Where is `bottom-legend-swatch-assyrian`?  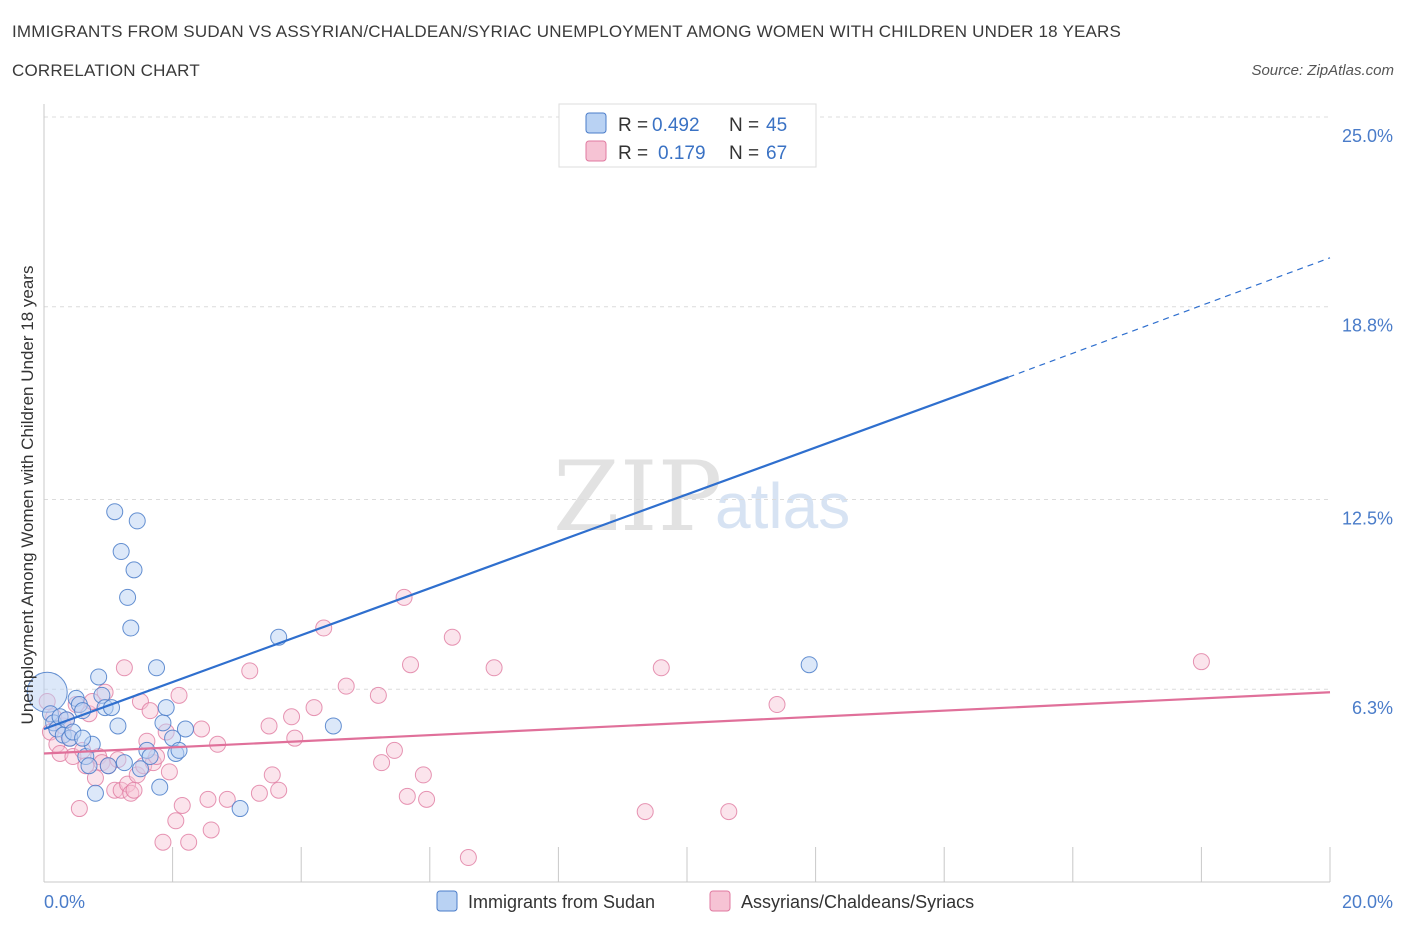 bottom-legend-swatch-assyrian is located at coordinates (720, 901).